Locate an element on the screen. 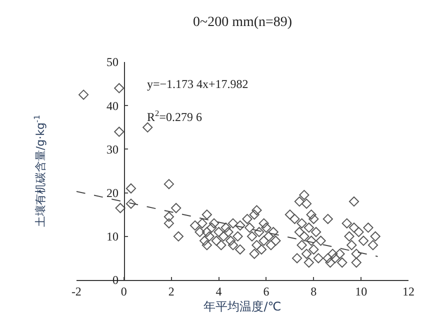  chart-title: 0~200 mm(n=89) is located at coordinates (242, 22).